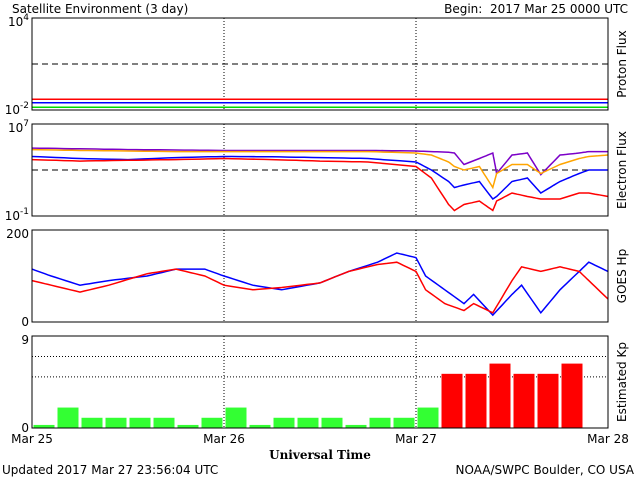 This screenshot has width=640, height=480. Describe the element at coordinates (416, 439) in the screenshot. I see `x-tick-label: Mar 27` at that location.